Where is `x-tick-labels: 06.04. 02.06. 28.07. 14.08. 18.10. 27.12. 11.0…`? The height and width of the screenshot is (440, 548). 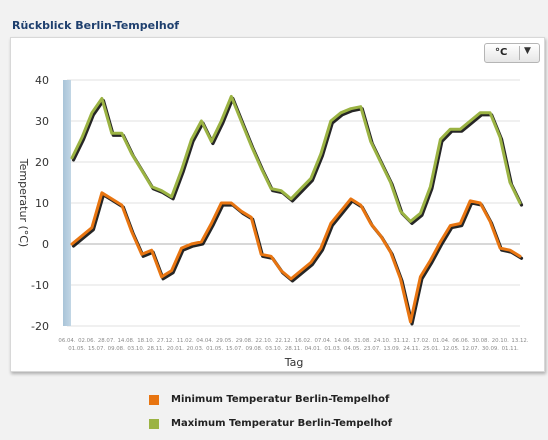 x-tick-labels: 06.04. 02.06. 28.07. 14.08. 18.10. 27.12. 11.0… is located at coordinates (293, 345).